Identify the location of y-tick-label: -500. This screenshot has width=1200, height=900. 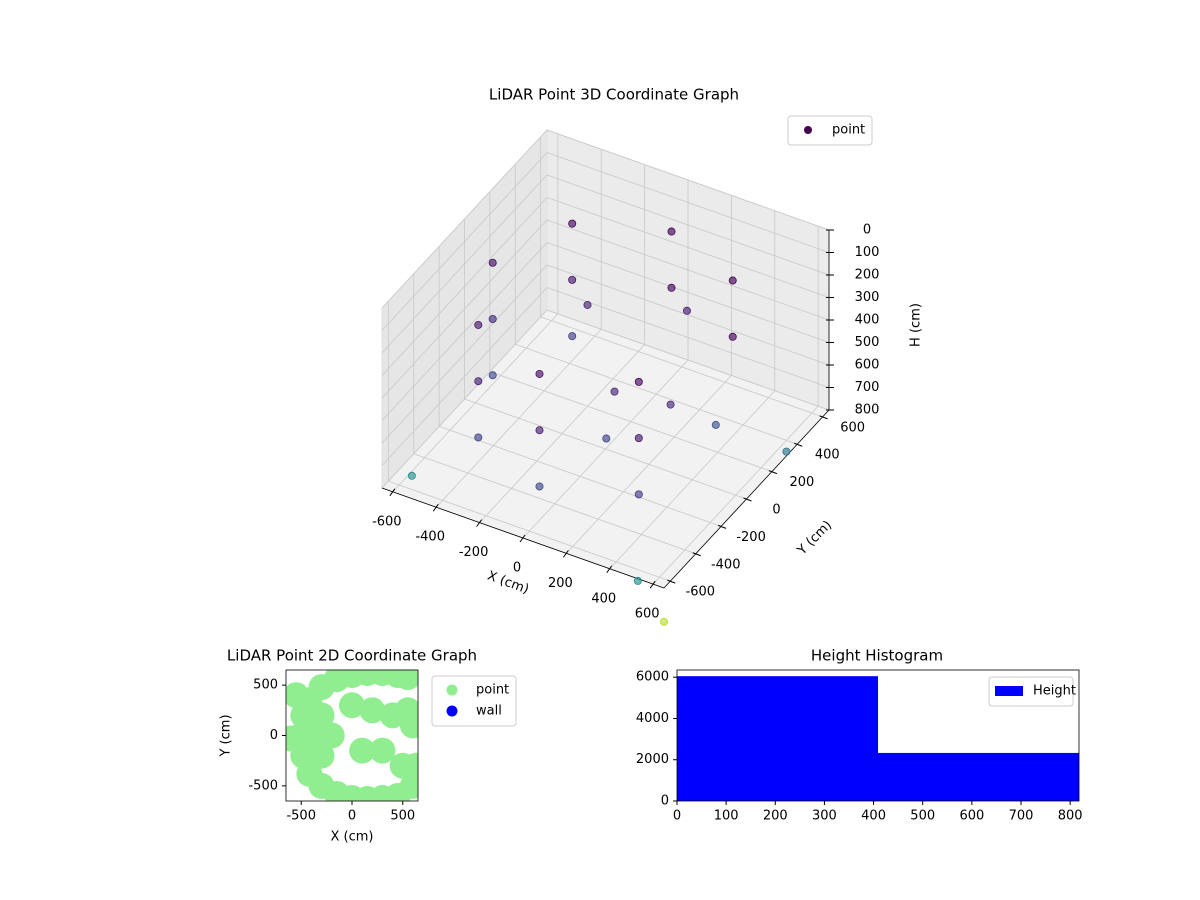
(263, 785).